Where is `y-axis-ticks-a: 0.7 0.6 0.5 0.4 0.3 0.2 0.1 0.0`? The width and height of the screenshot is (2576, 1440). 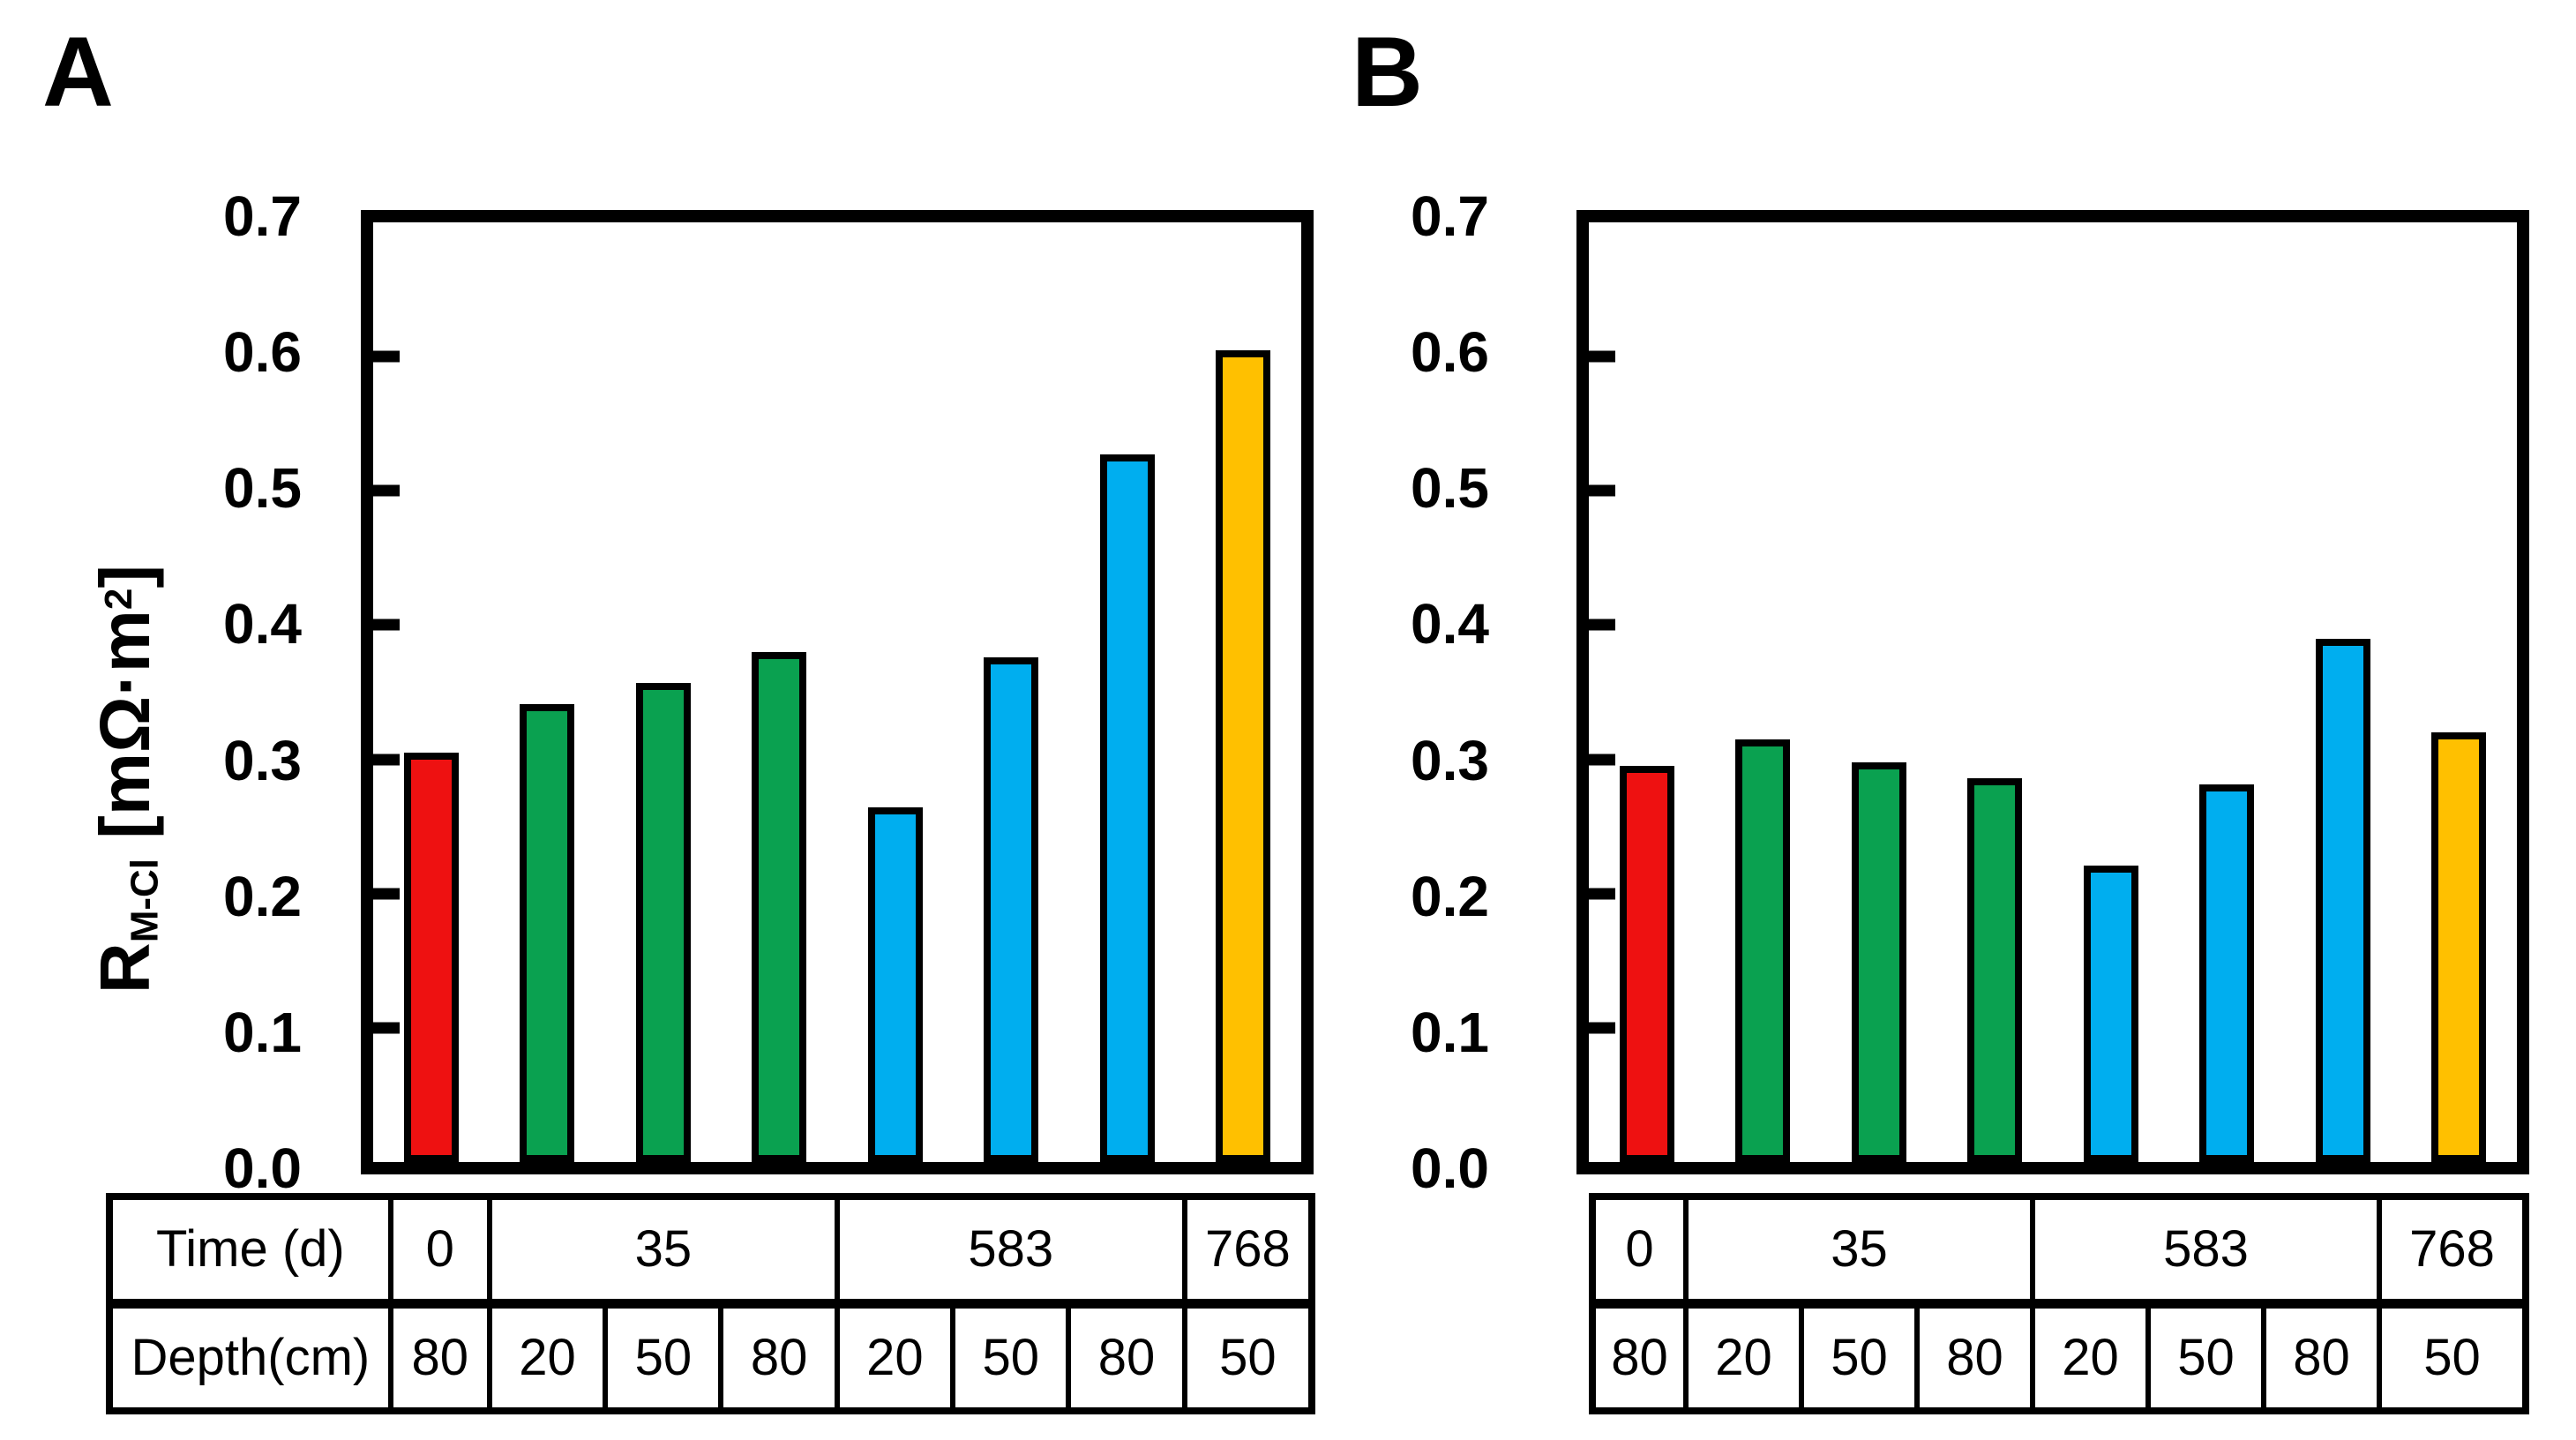 y-axis-ticks-a: 0.7 0.6 0.5 0.4 0.3 0.2 0.1 0.0 is located at coordinates (209, 692).